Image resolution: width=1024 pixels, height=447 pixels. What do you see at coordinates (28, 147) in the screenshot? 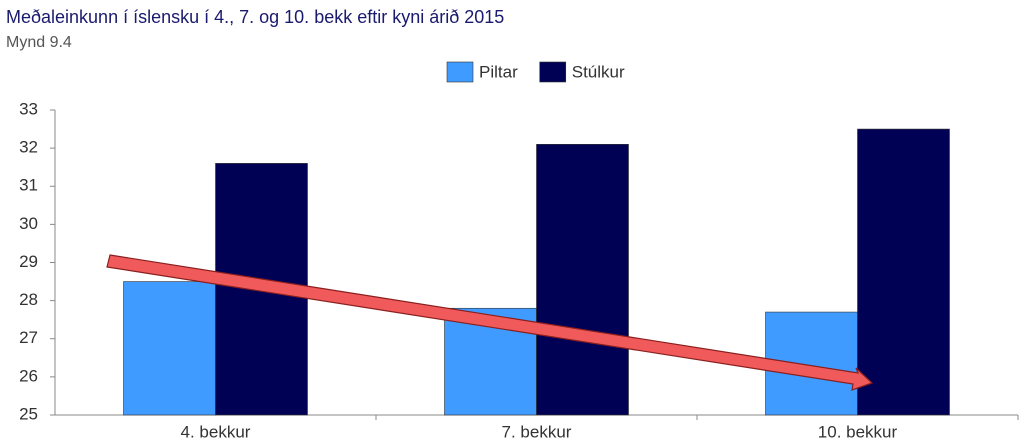
I see `y-tick-label: 32` at bounding box center [28, 147].